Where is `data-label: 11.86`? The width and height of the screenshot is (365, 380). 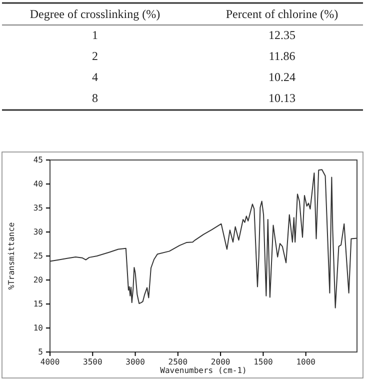
data-label: 11.86 is located at coordinates (282, 56).